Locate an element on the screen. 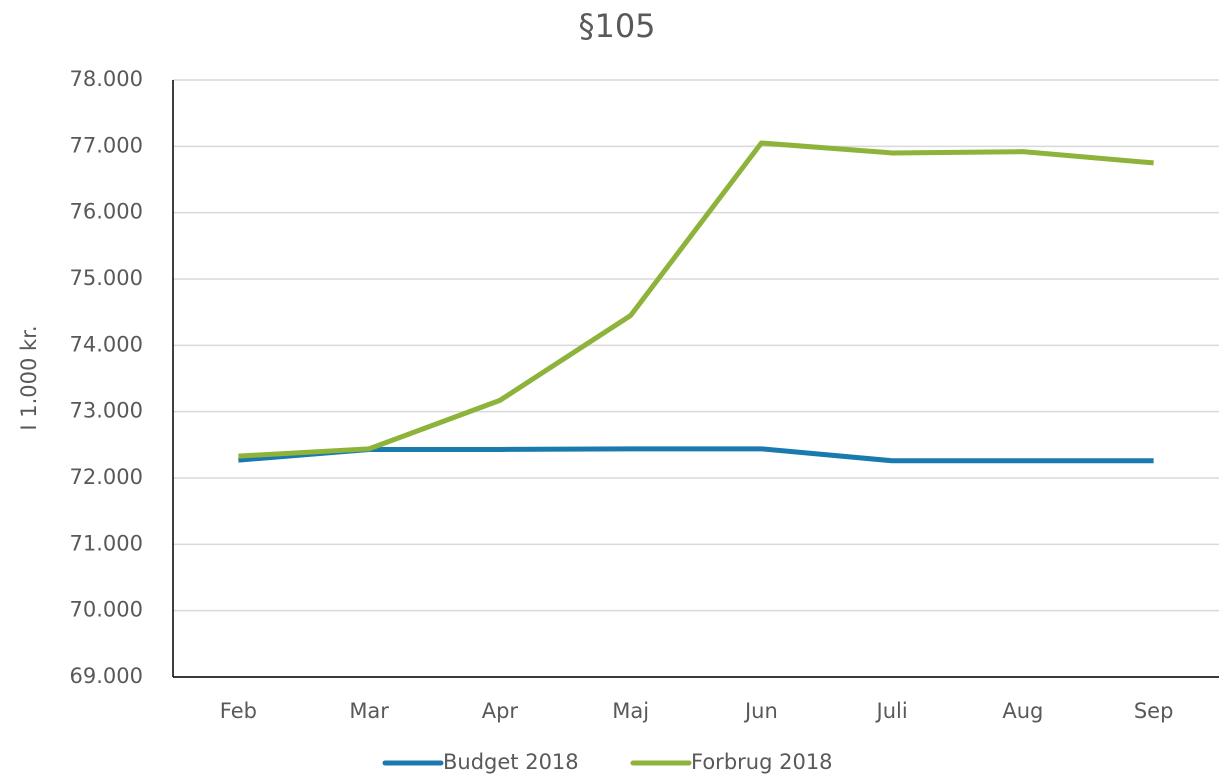 This screenshot has height=778, width=1220. x-tick-label: Feb is located at coordinates (238, 711).